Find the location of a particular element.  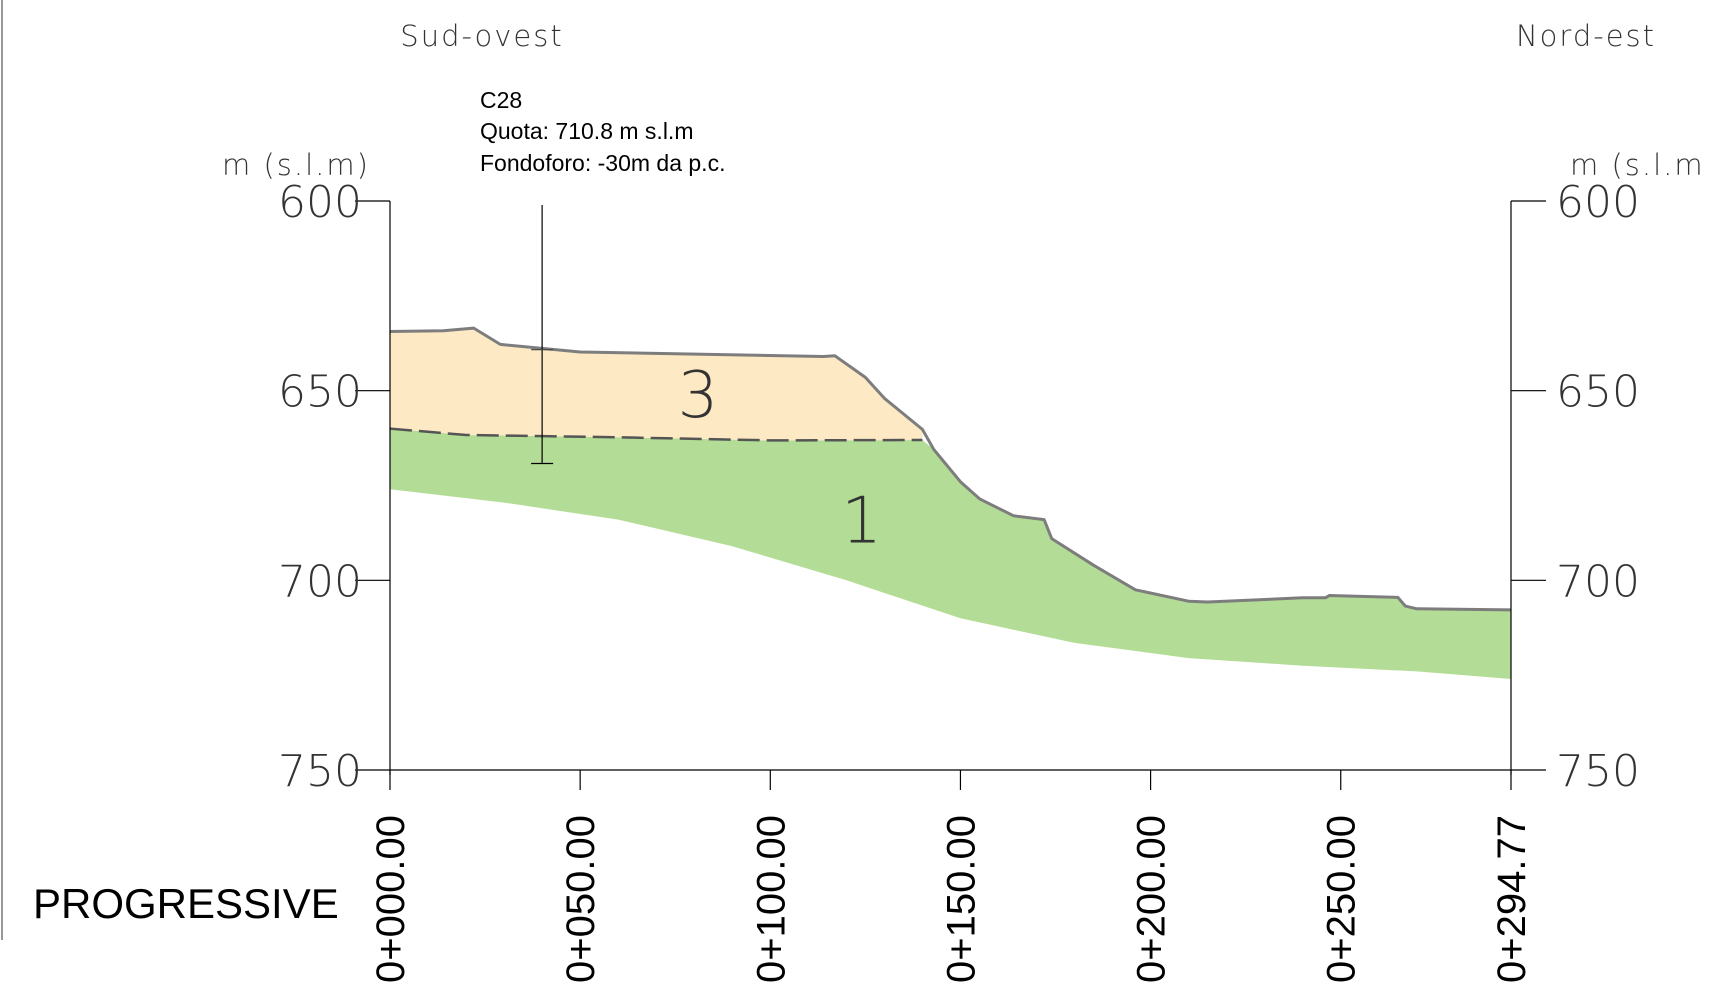

y-tick-label-left-650: 700 is located at coordinates (320, 581).